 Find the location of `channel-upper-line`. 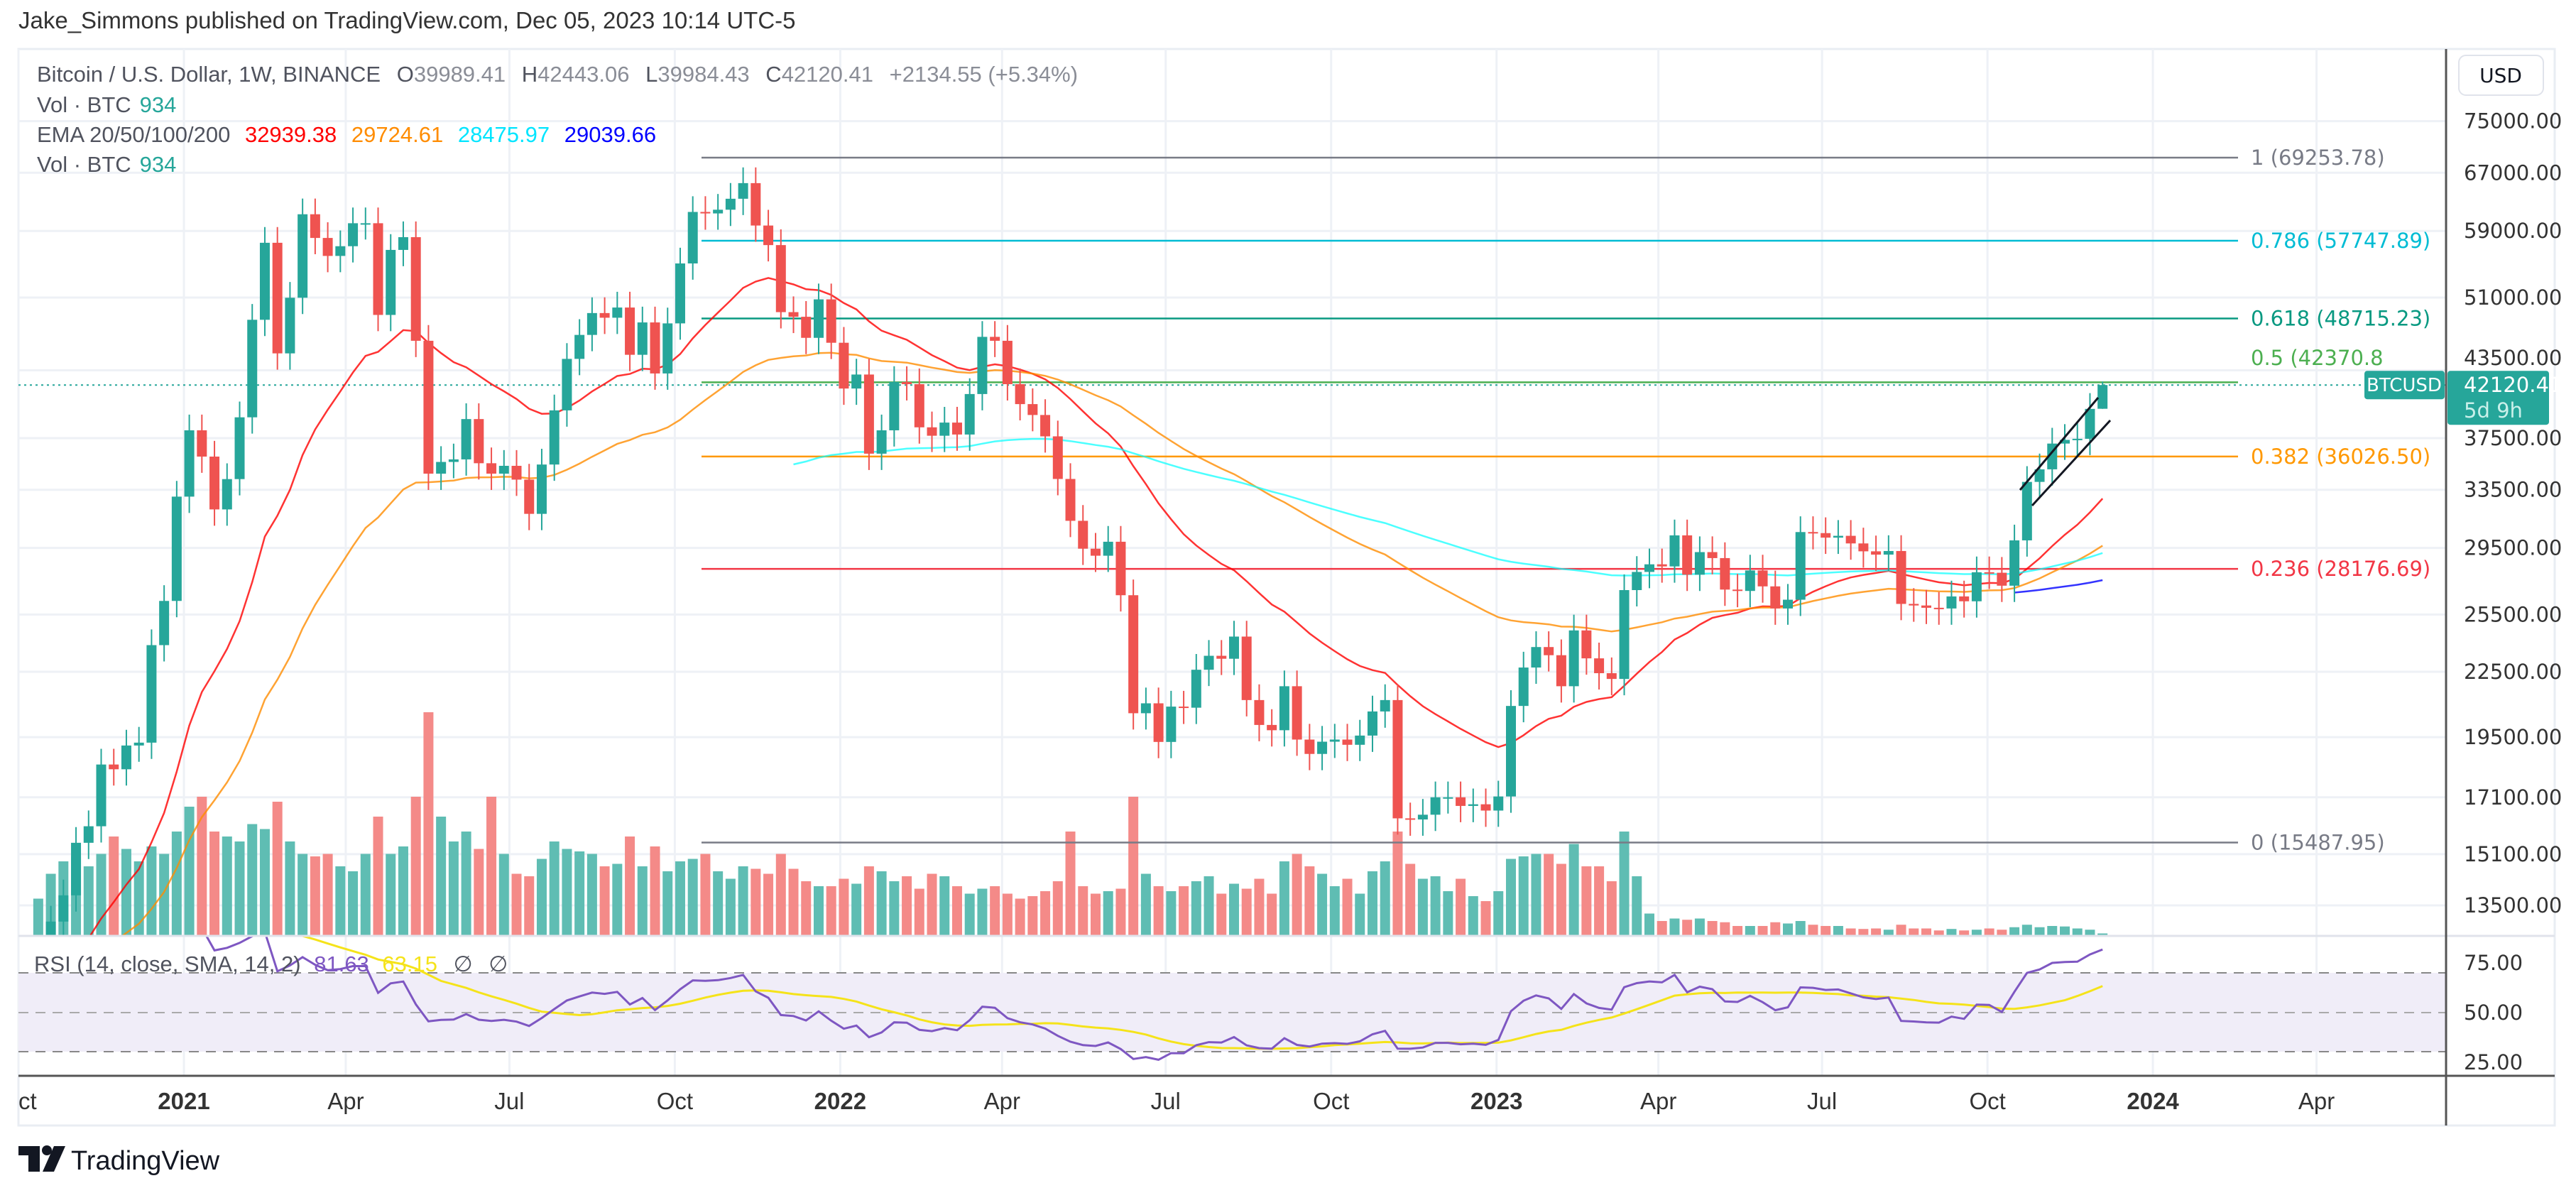

channel-upper-line is located at coordinates (2059, 444).